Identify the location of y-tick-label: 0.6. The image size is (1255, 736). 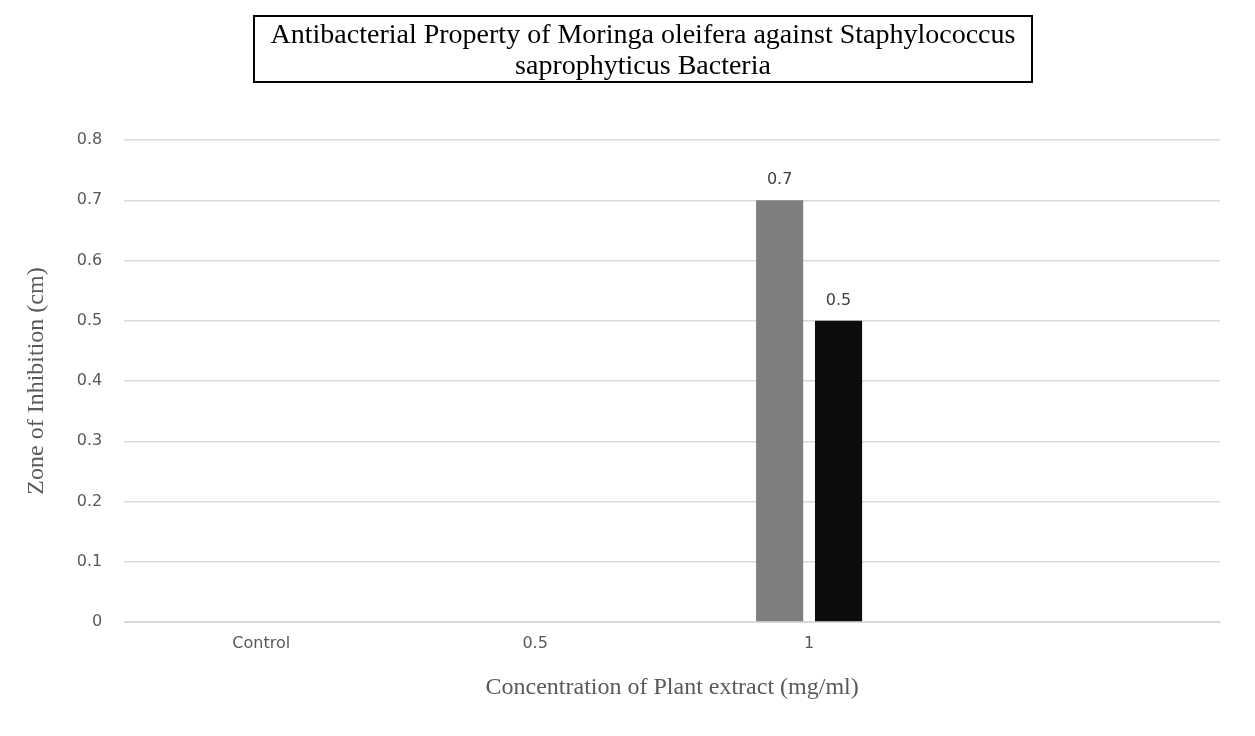
(89, 259).